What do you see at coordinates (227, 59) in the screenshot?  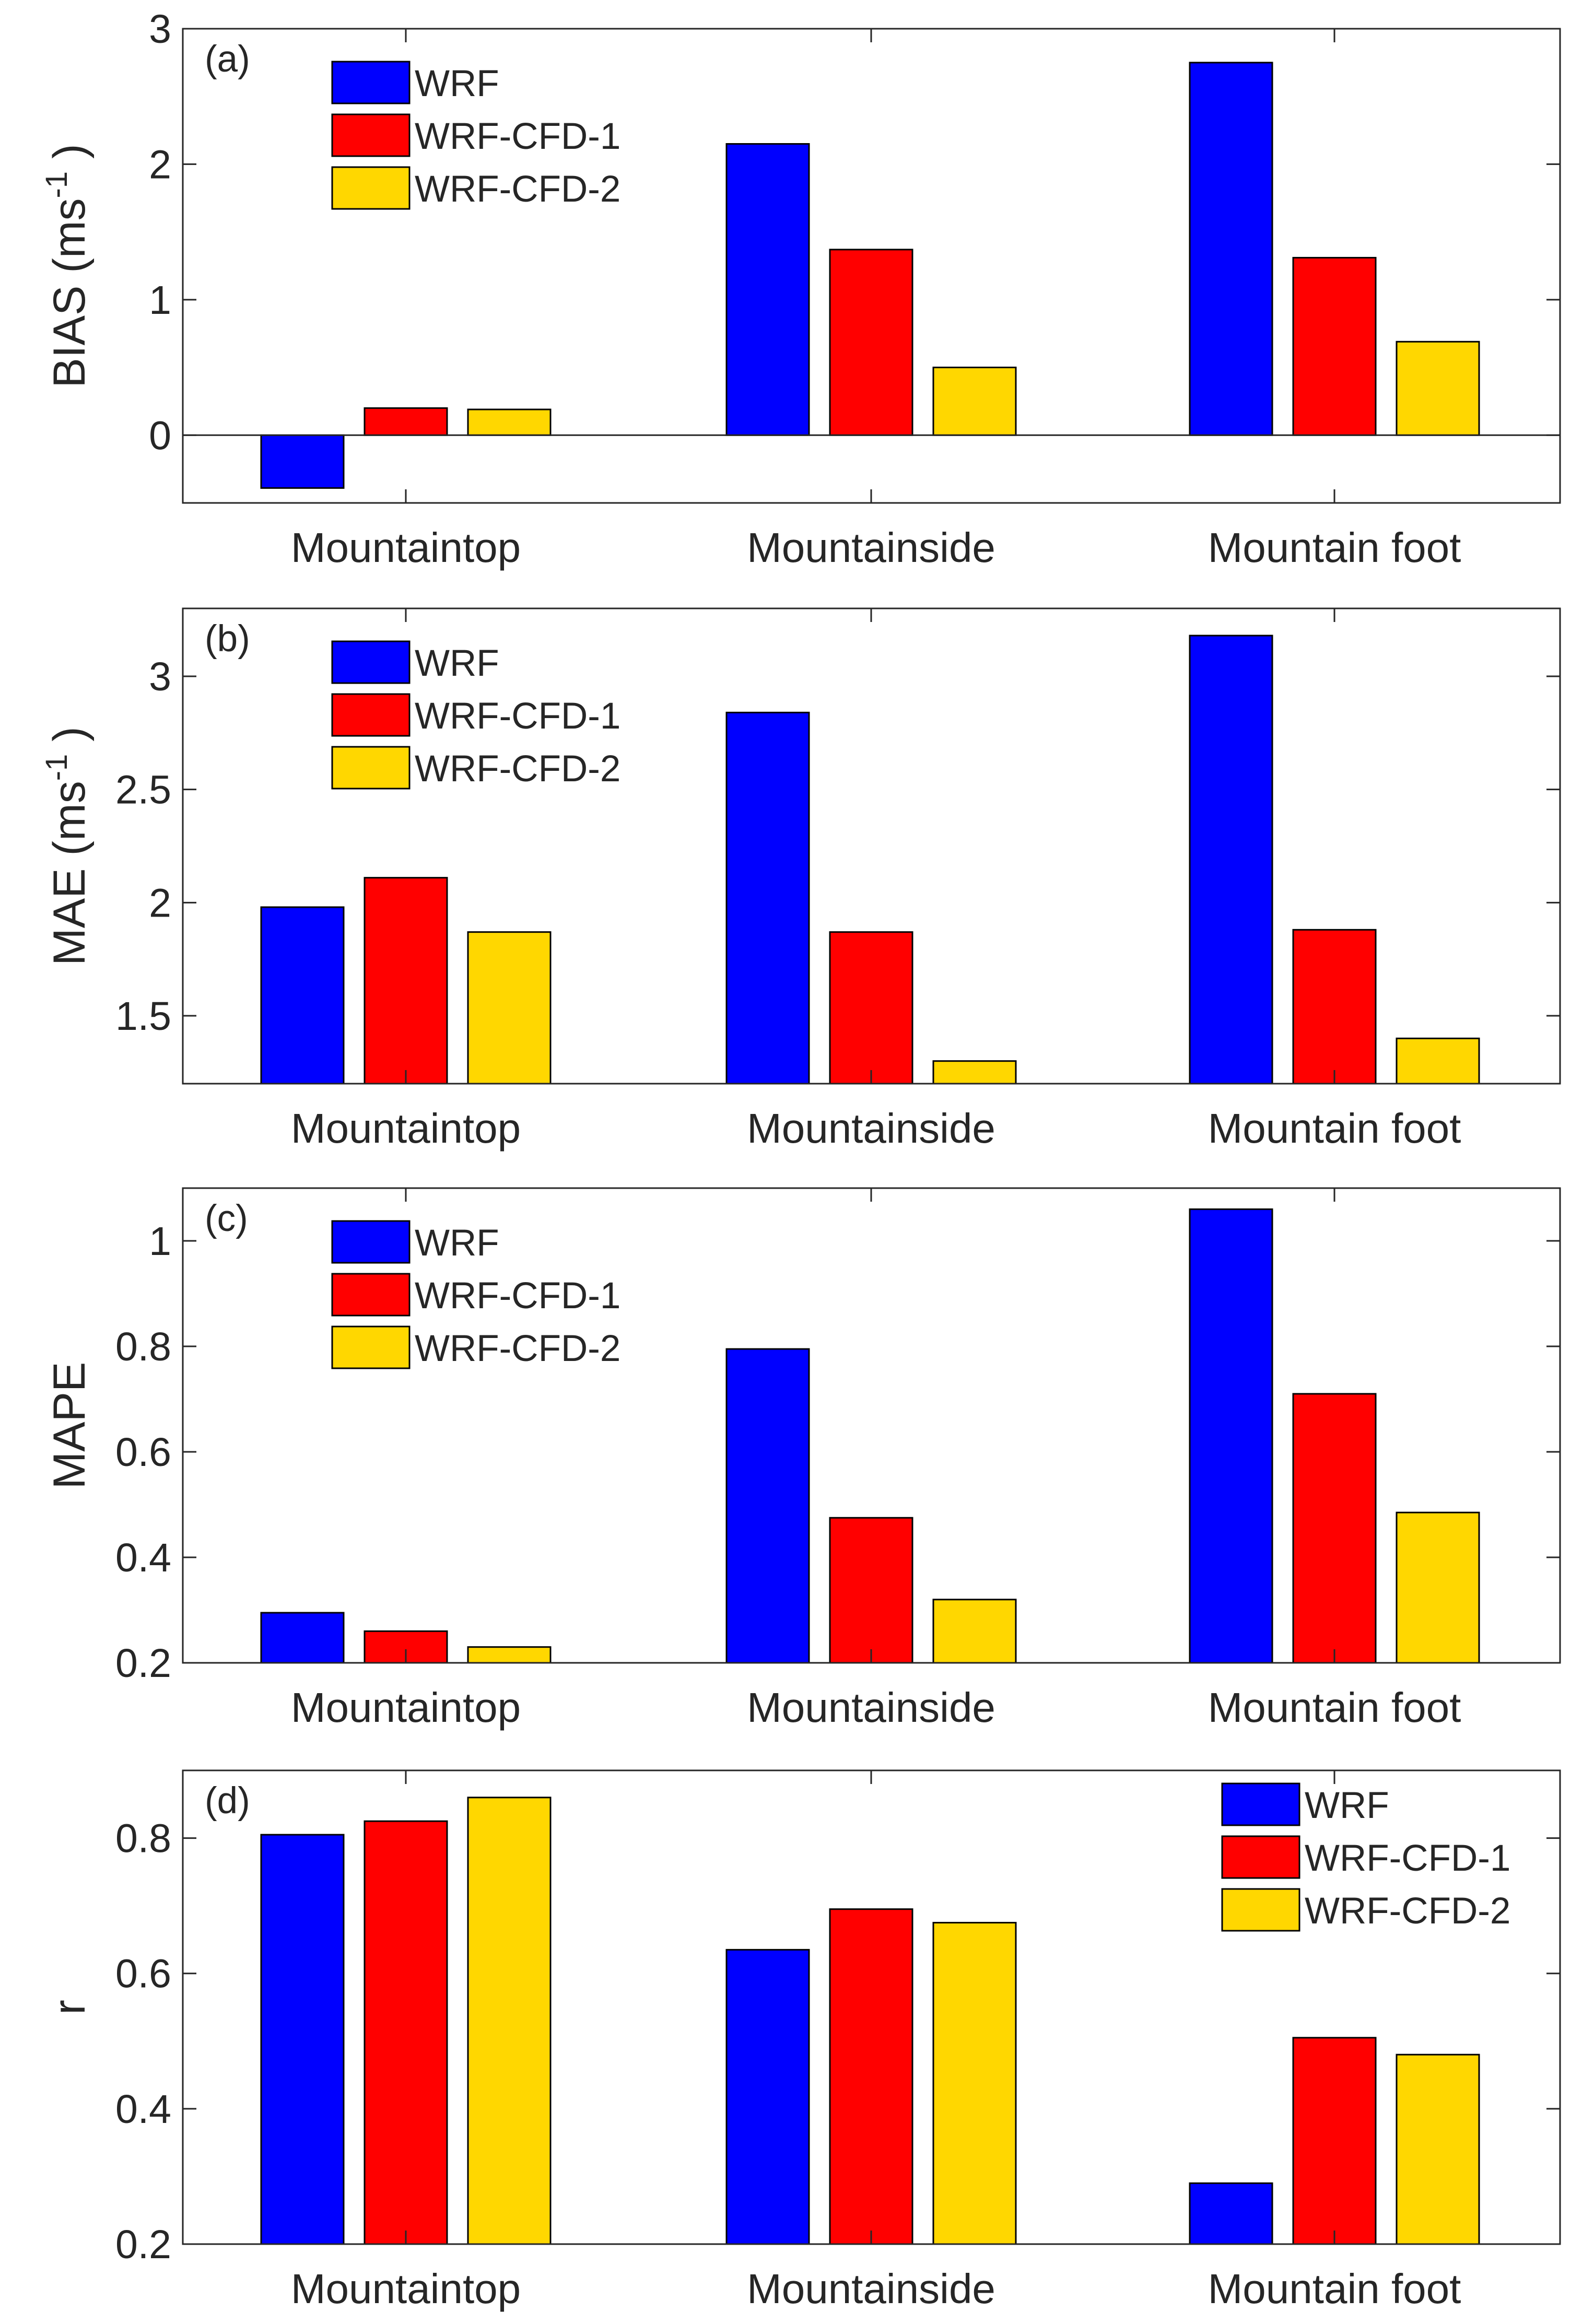 I see `panel-label: (a)` at bounding box center [227, 59].